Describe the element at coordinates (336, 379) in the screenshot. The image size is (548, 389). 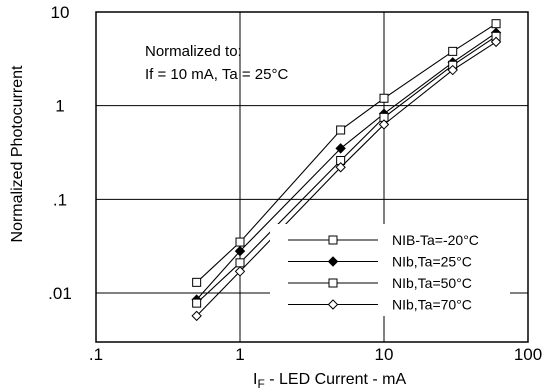
I see `x-axis-title-rest: - LED Current - mA` at that location.